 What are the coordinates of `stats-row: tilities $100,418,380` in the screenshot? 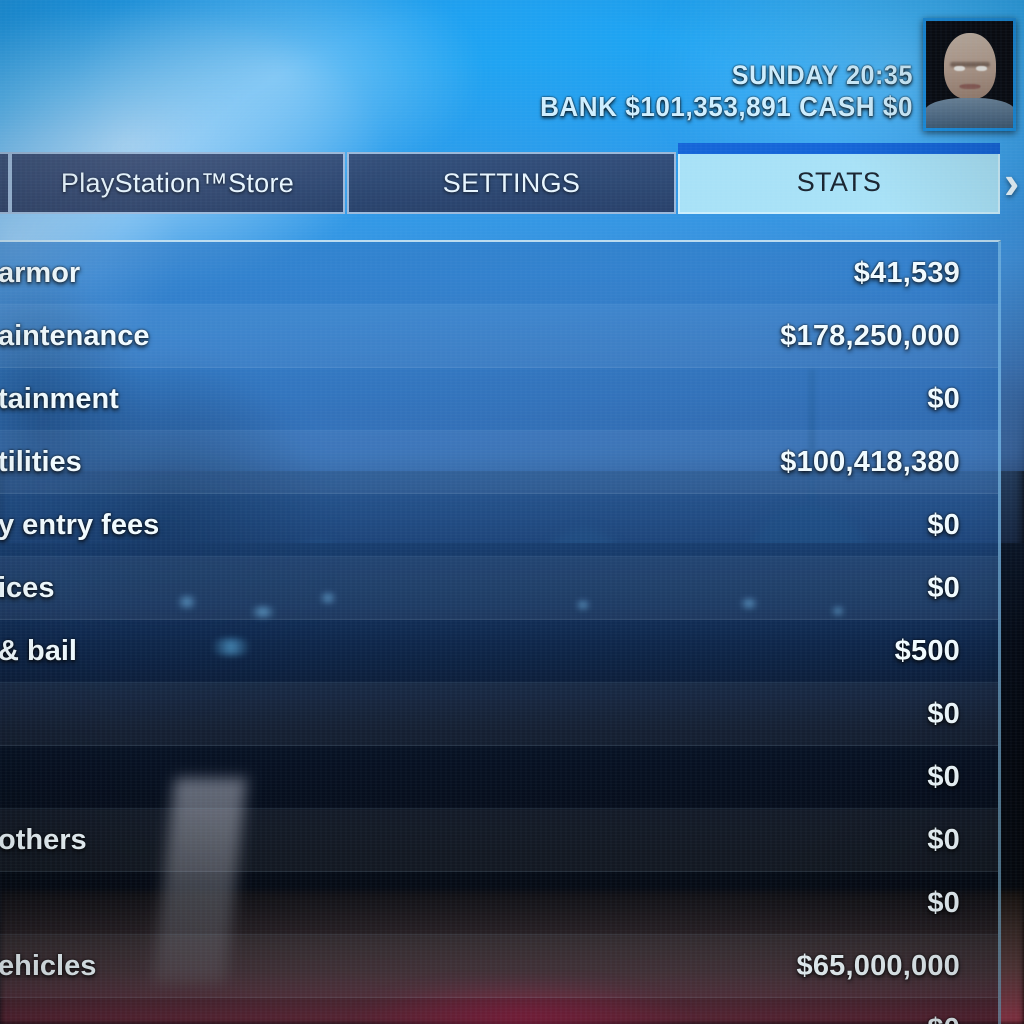 It's located at (499, 462).